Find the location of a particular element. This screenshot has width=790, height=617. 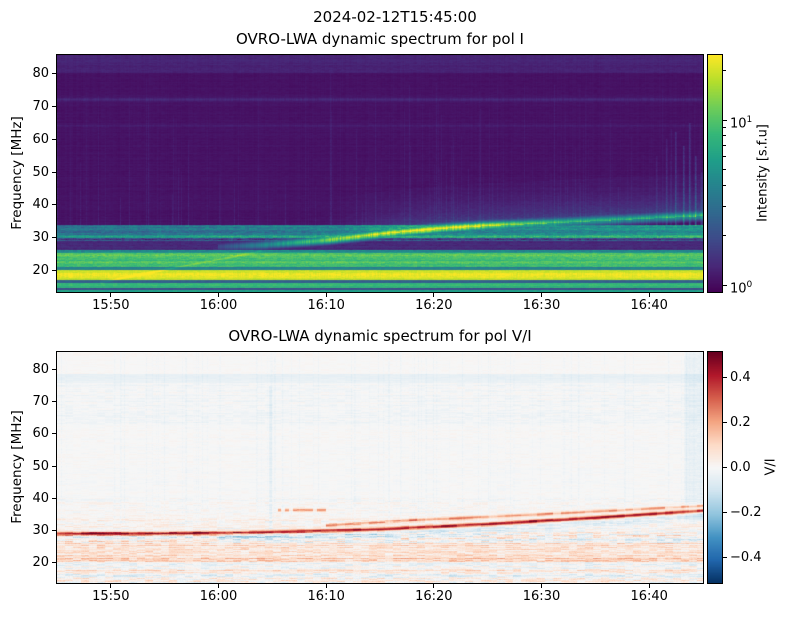

colorbar-tick-label: 10⁰ is located at coordinates (741, 288).